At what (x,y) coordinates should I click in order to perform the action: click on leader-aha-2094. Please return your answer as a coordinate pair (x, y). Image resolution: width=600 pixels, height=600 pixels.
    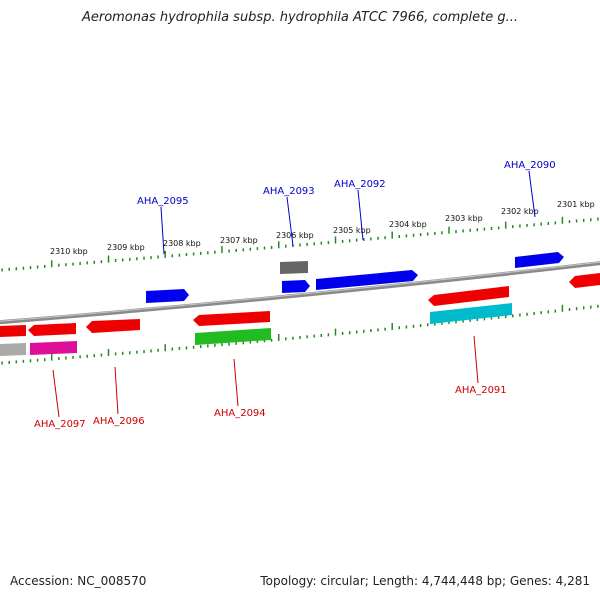
    Looking at the image, I should click on (236, 382).